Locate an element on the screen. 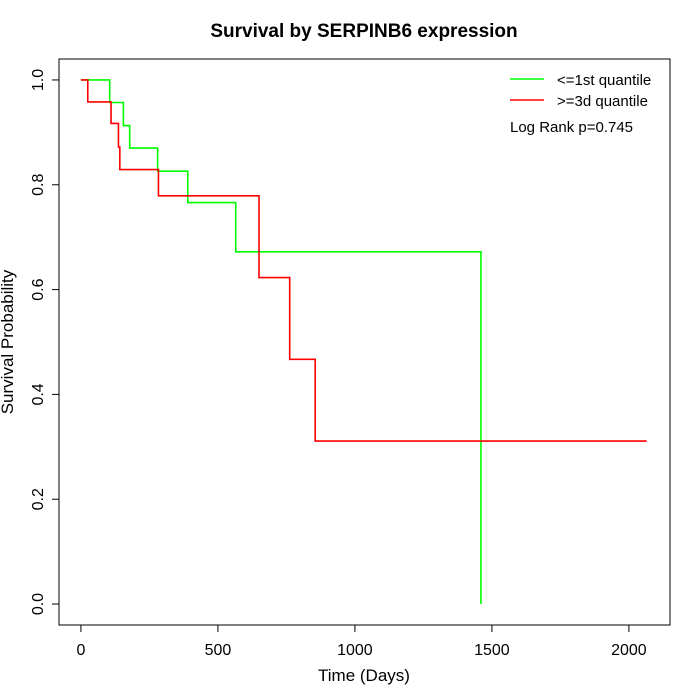 This screenshot has height=700, width=700. y-axis-label: Survival Probability is located at coordinates (8, 341).